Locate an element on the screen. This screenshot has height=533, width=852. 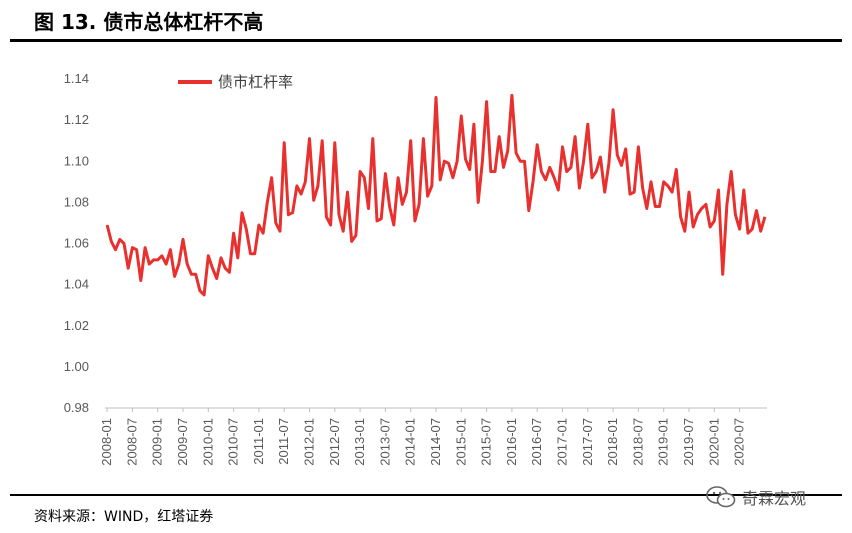
legend: 债市杠杆率 is located at coordinates (235, 82).